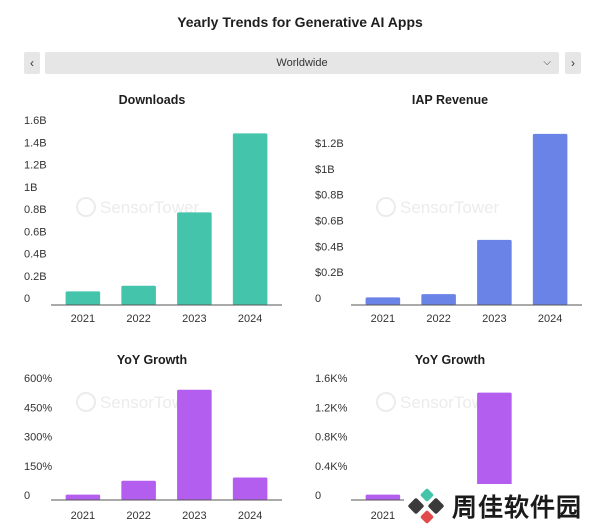 This screenshot has width=600, height=531. I want to click on y-tick-label: 1.2K%, so click(331, 408).